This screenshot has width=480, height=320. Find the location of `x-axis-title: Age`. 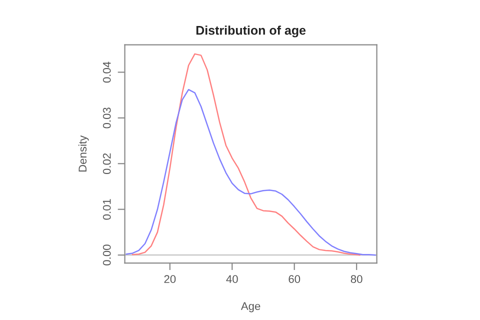

x-axis-title: Age is located at coordinates (250, 307).